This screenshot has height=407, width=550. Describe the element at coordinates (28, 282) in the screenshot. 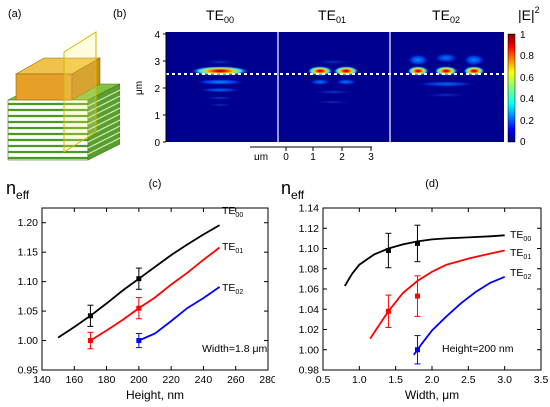

I see `chart-c-ytick-label-3: 1.10` at that location.